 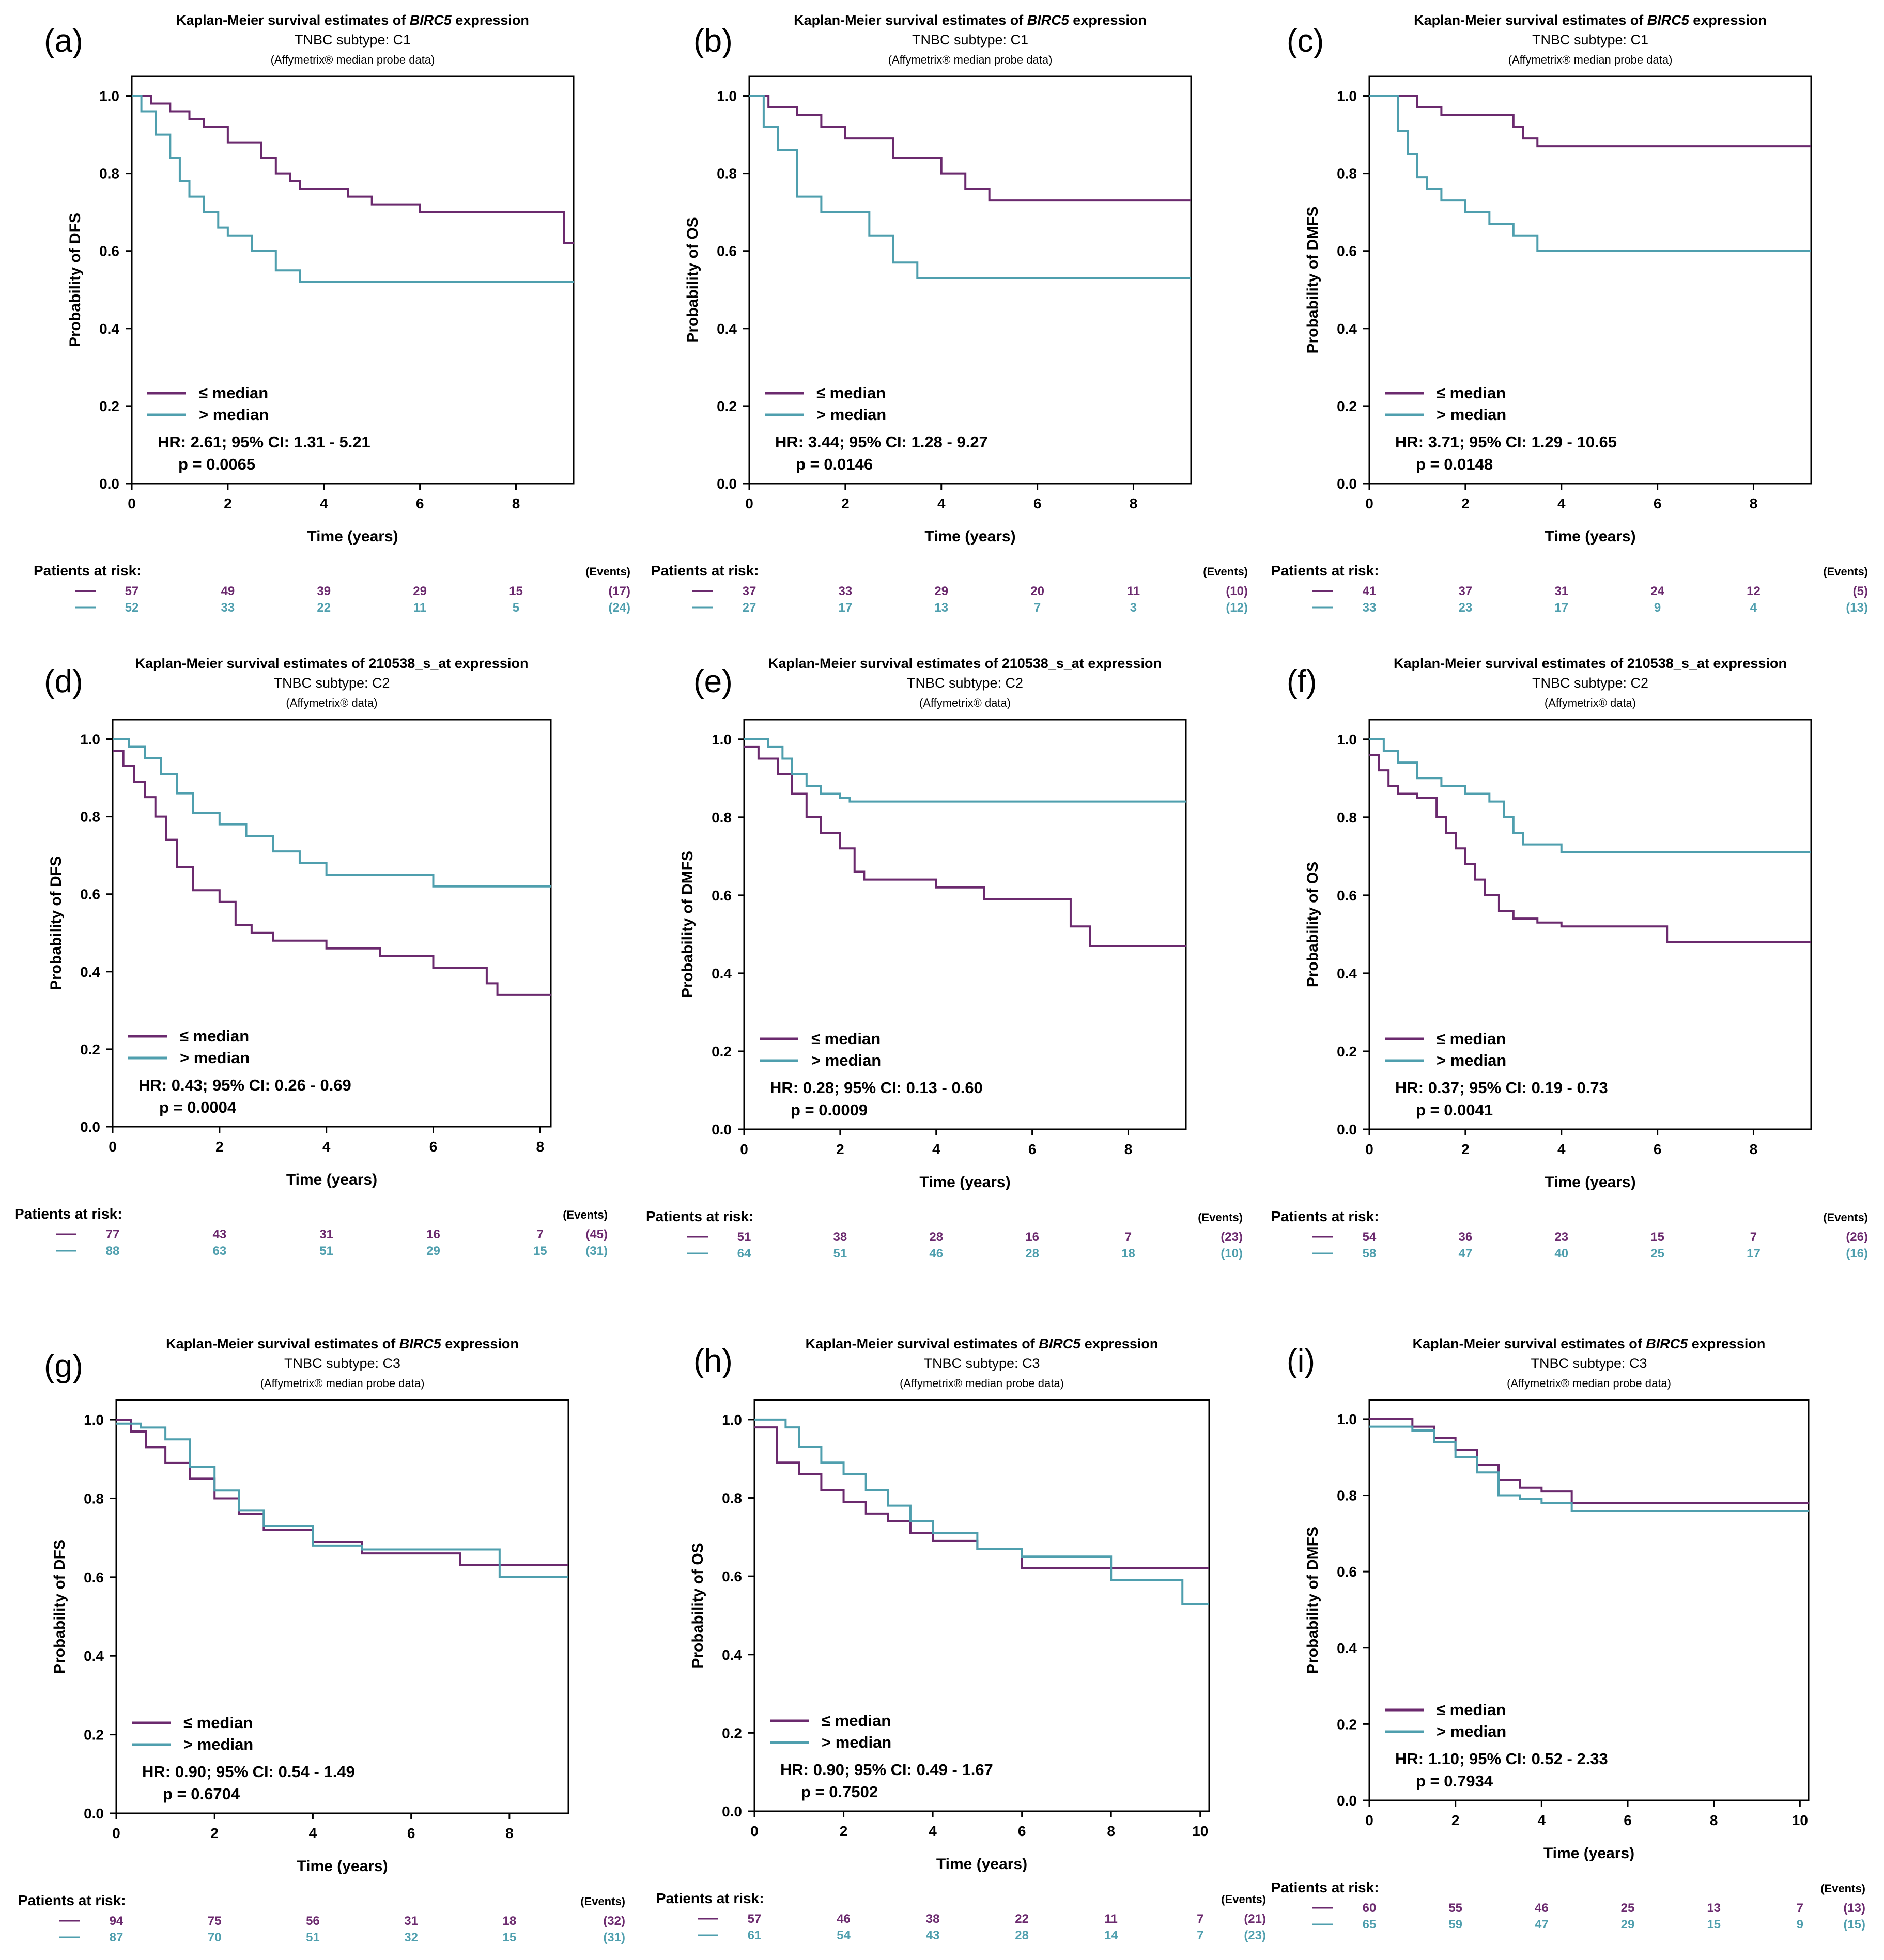 I want to click on y-tick-label: 0.2, so click(x=727, y=406).